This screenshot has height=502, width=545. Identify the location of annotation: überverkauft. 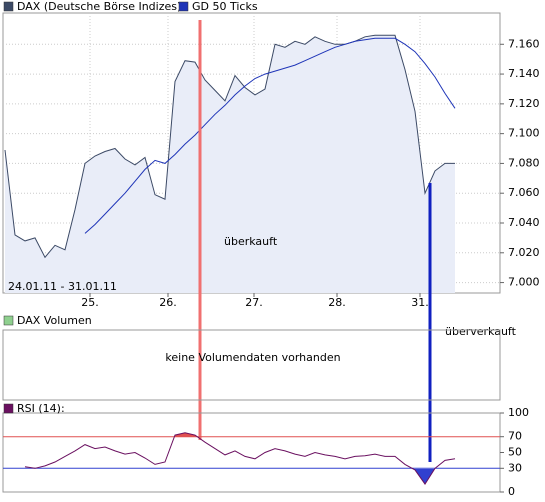
(481, 331).